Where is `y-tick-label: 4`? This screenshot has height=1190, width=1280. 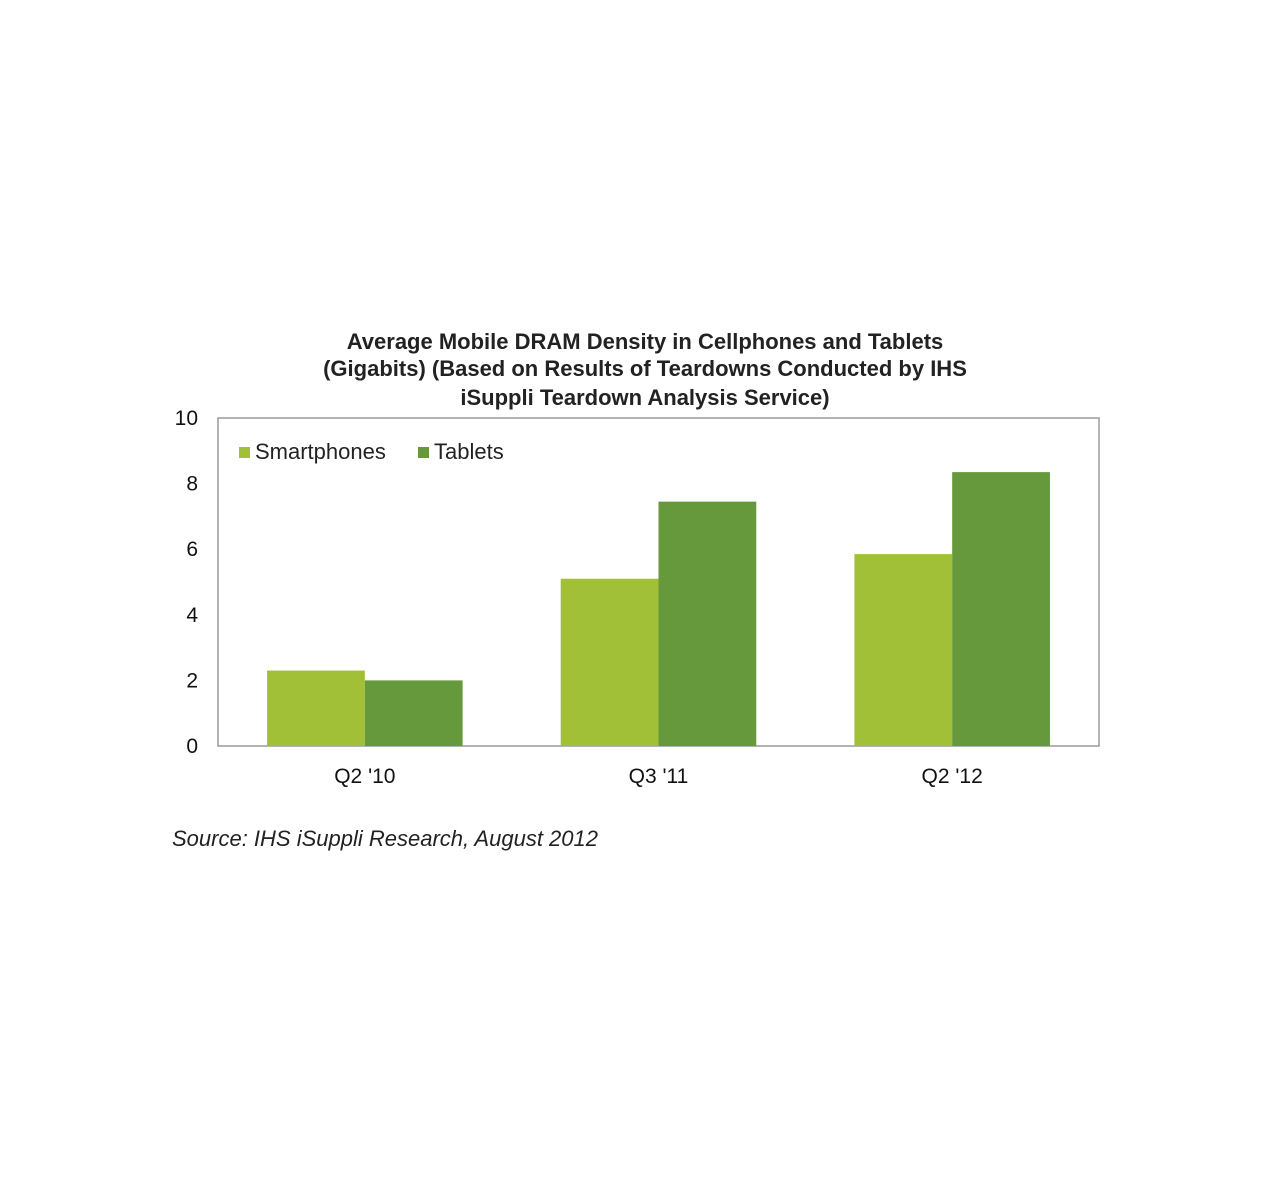
y-tick-label: 4 is located at coordinates (192, 615).